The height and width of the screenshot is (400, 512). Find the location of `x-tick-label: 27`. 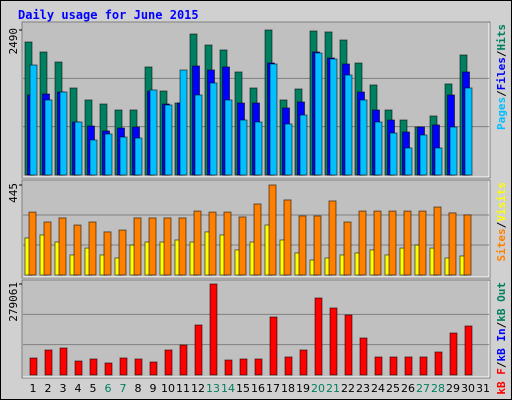

x-tick-label: 27 is located at coordinates (423, 388).